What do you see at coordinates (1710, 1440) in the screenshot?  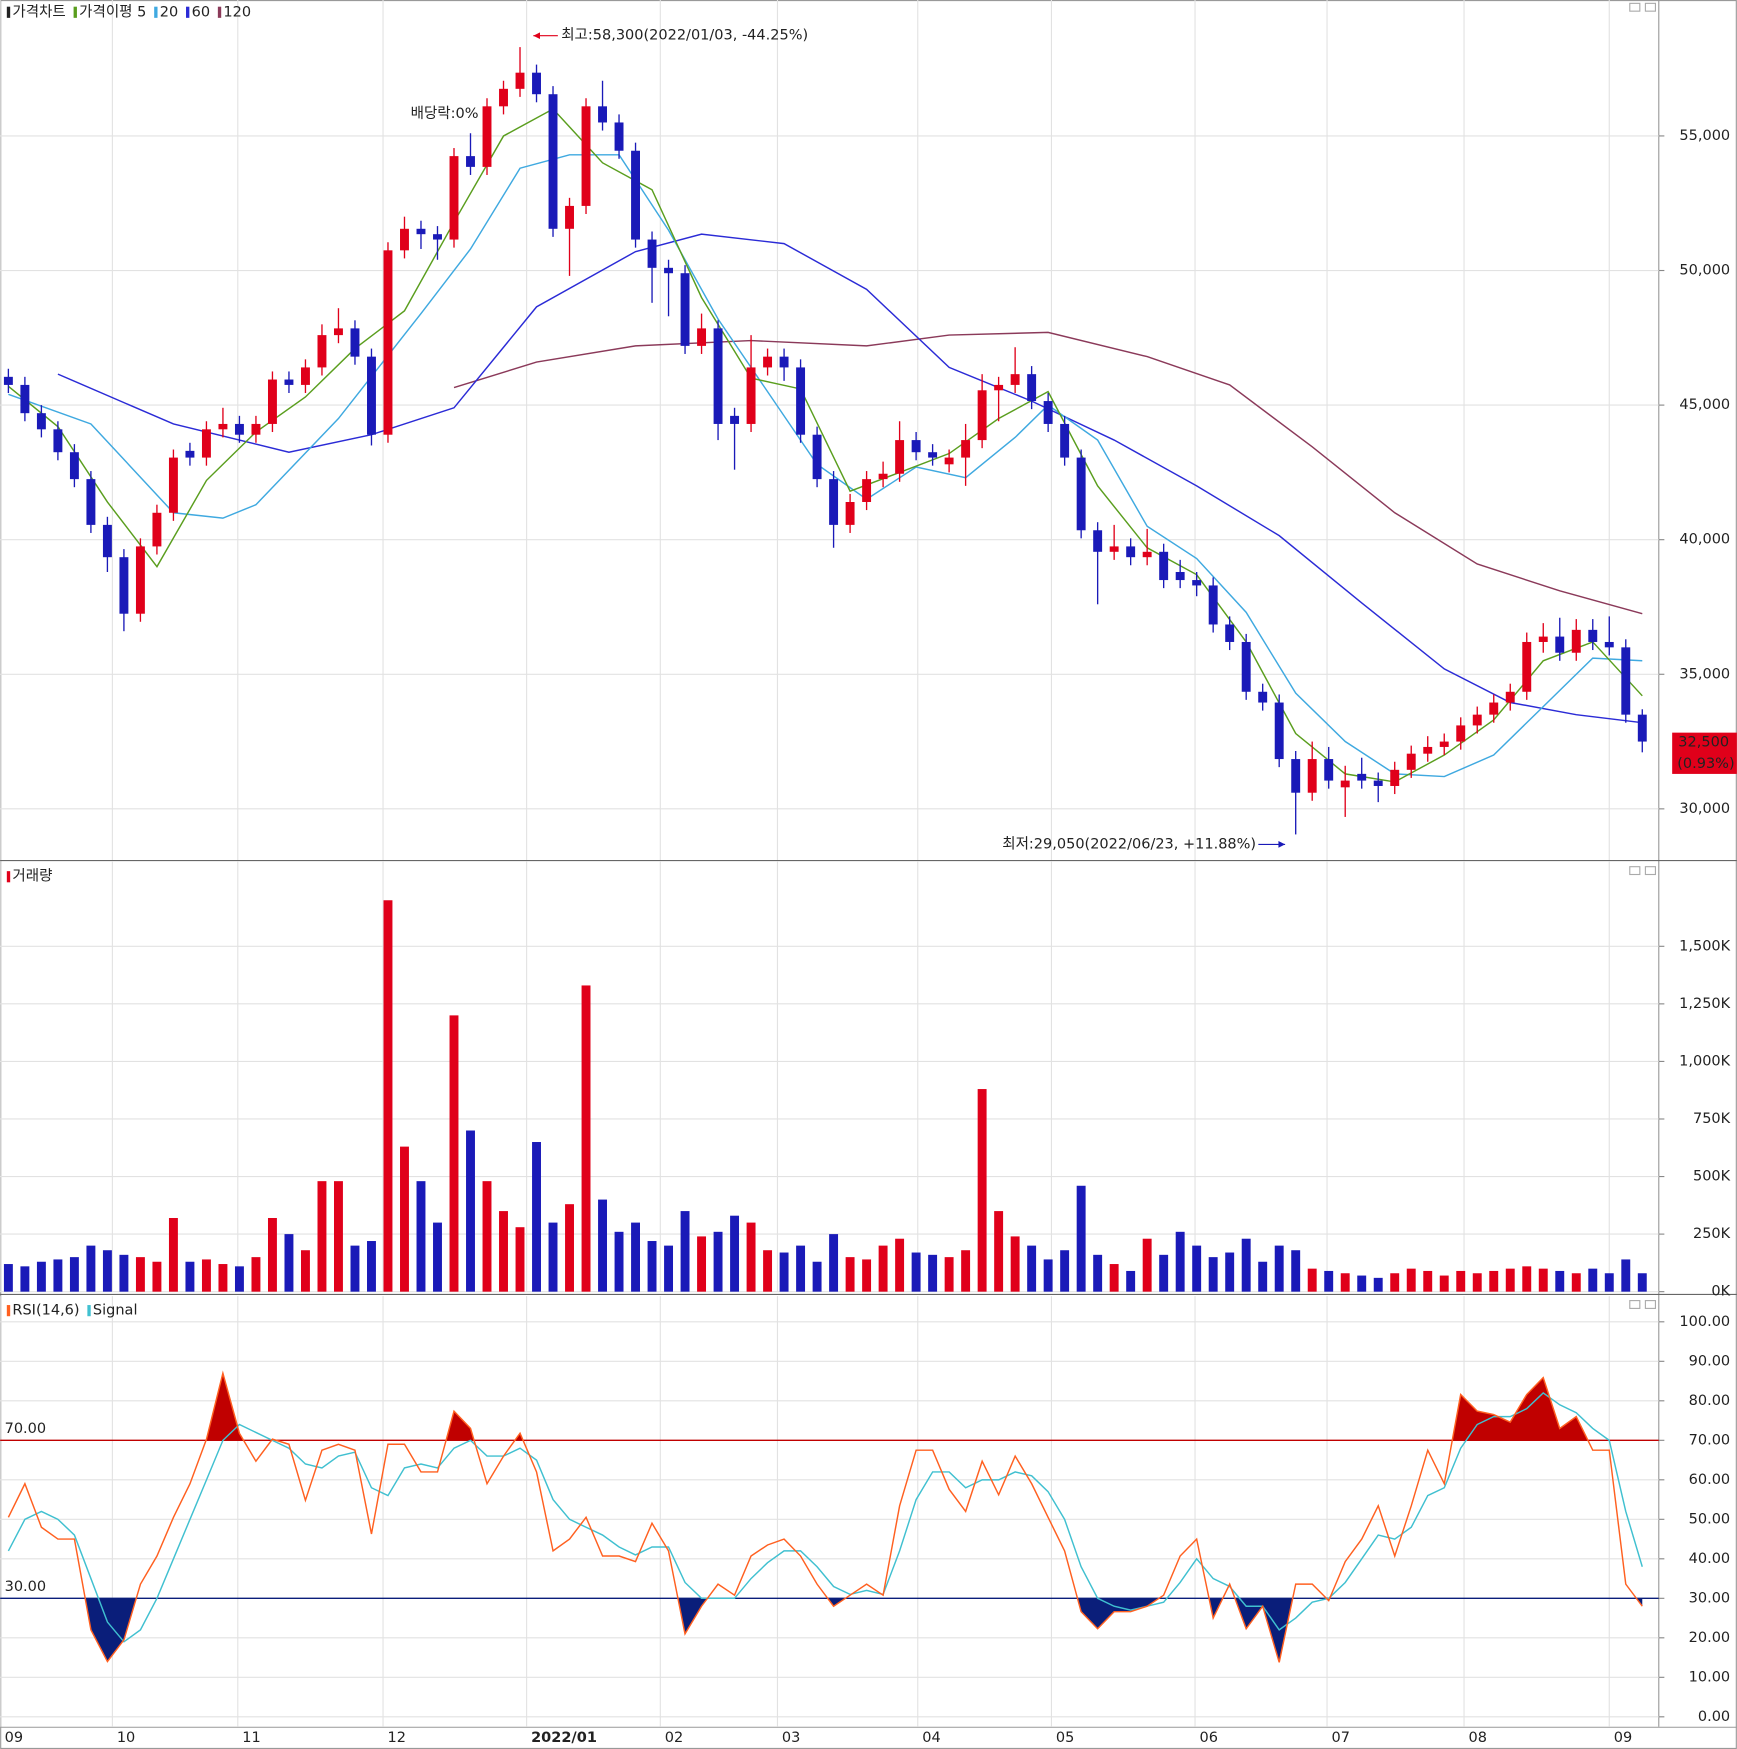 I see `y-tick-label: 70.00` at bounding box center [1710, 1440].